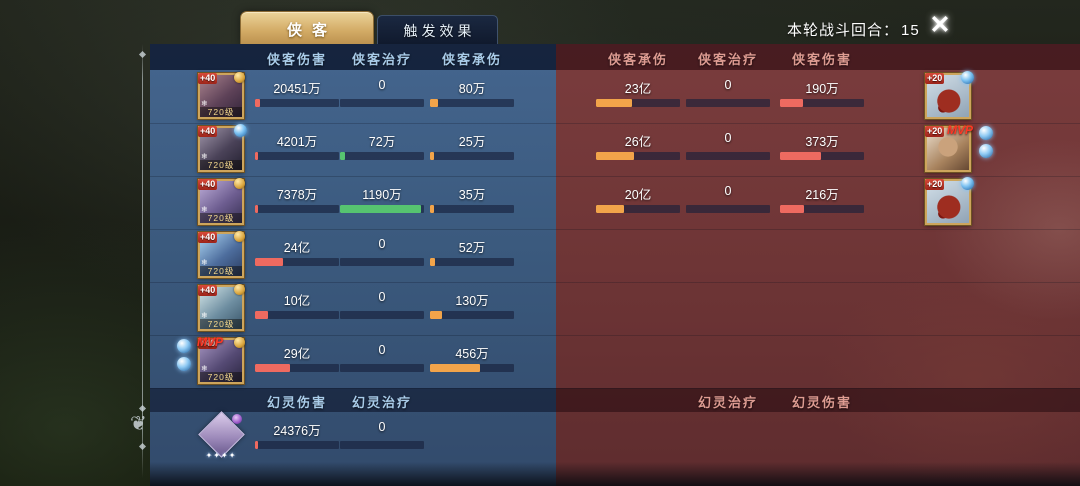 The image size is (1080, 486). Describe the element at coordinates (382, 195) in the screenshot. I see `stat-value: 1190万` at that location.